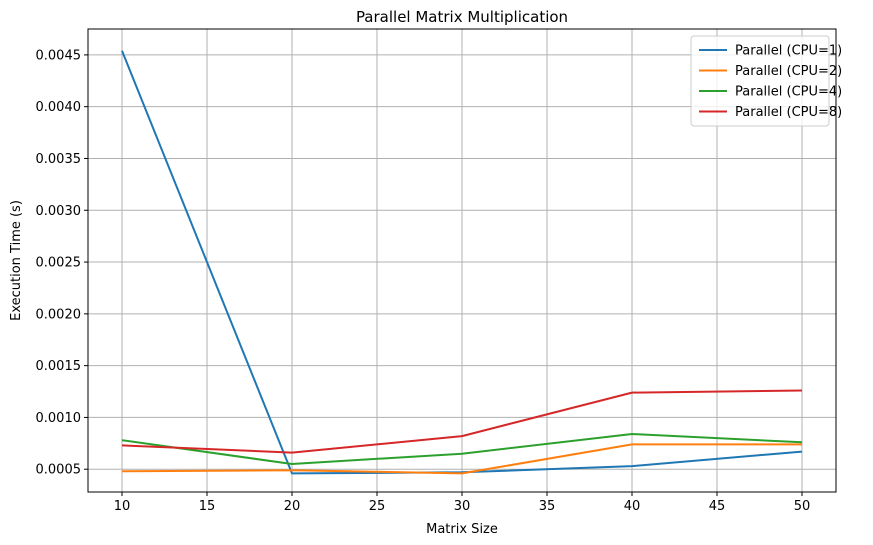  Describe the element at coordinates (788, 51) in the screenshot. I see `legend-label: Parallel (CPU=1)` at that location.